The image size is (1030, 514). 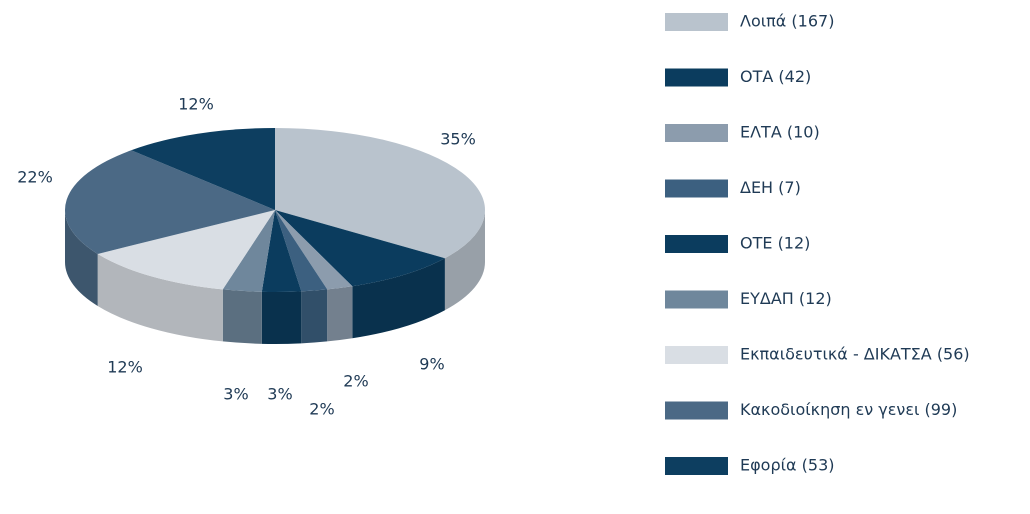 I want to click on legend-label: ΟΤΕ (12), so click(x=775, y=243).